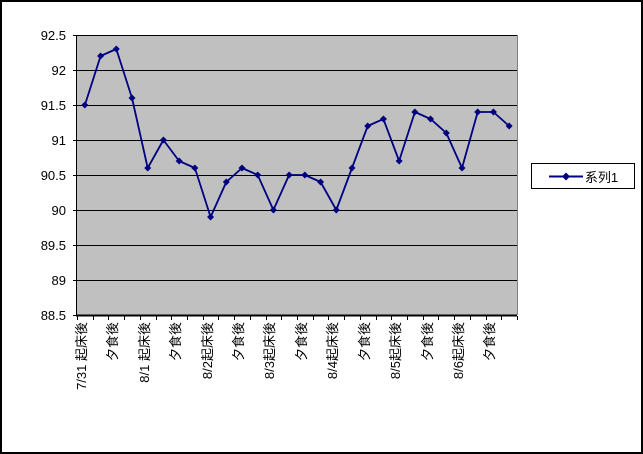 The width and height of the screenshot is (643, 454). I want to click on legend: 系列1, so click(583, 176).